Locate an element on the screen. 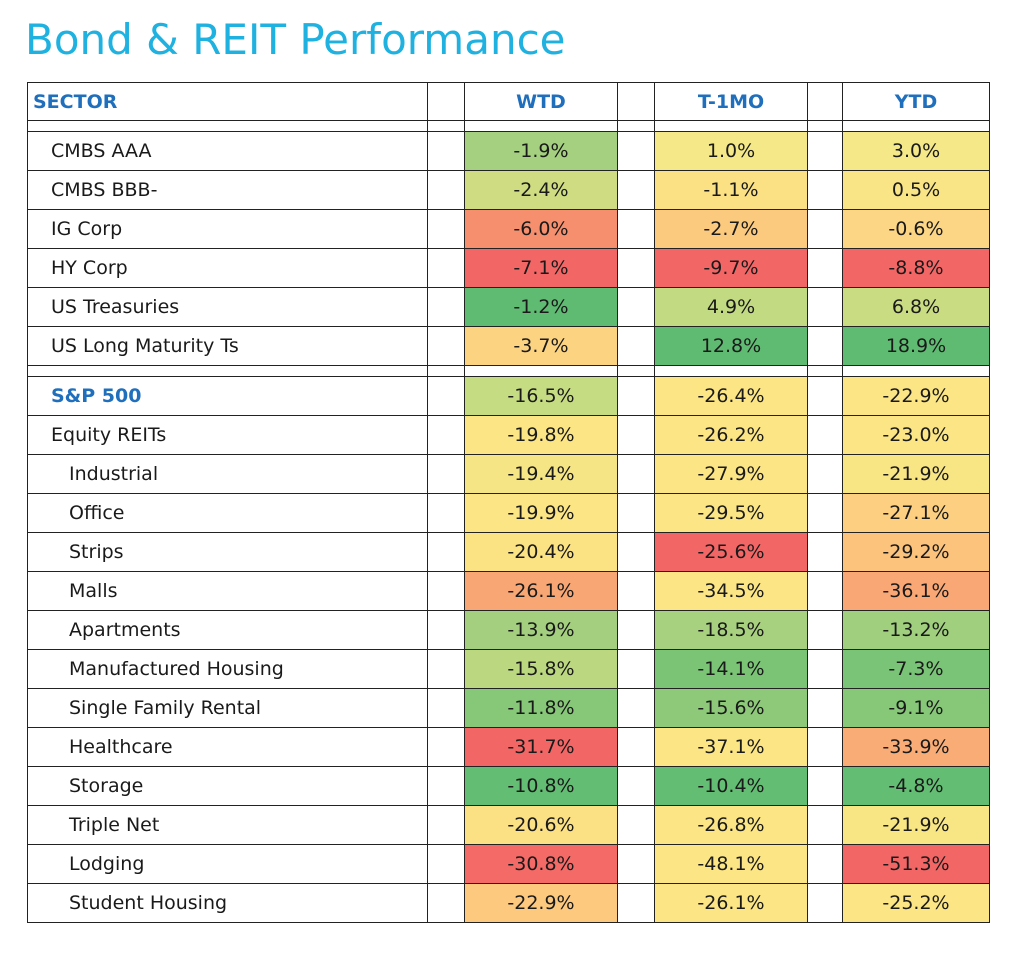  ytd-value-cell: -21.9% is located at coordinates (916, 474).